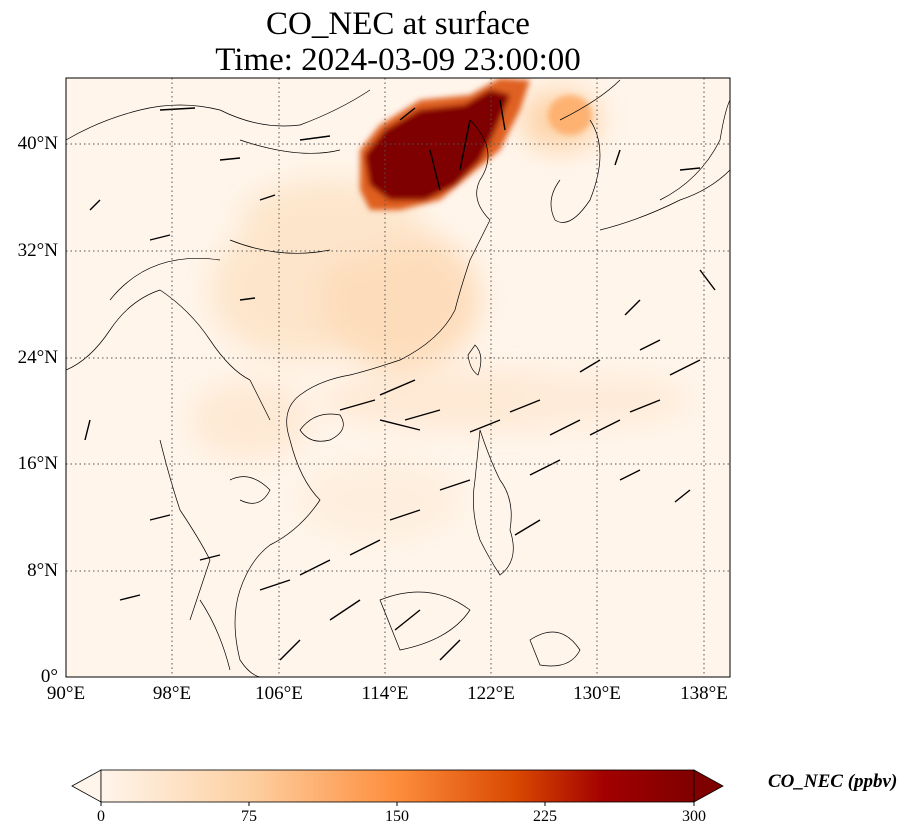 The width and height of the screenshot is (920, 836). Describe the element at coordinates (708, 786) in the screenshot. I see `colorbar-extend-max` at that location.